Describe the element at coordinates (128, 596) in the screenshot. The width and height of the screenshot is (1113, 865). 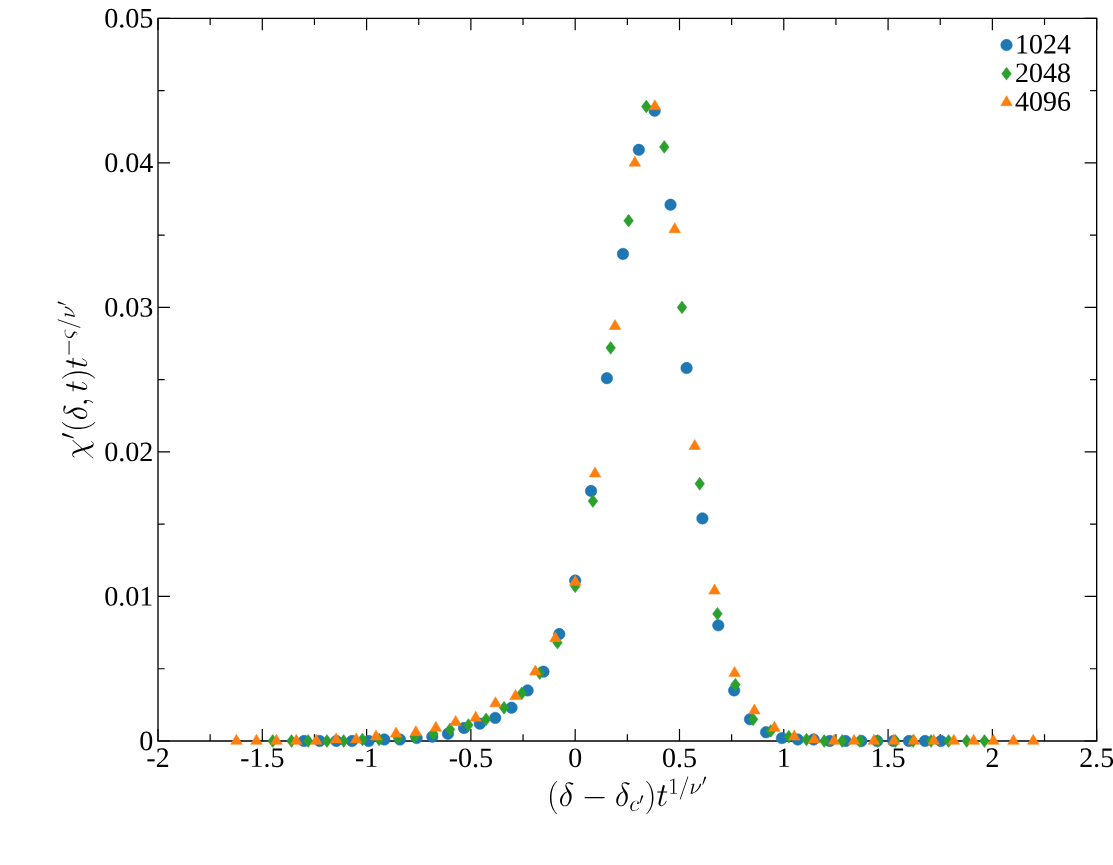
I see `y-tick-label: 0.01` at that location.